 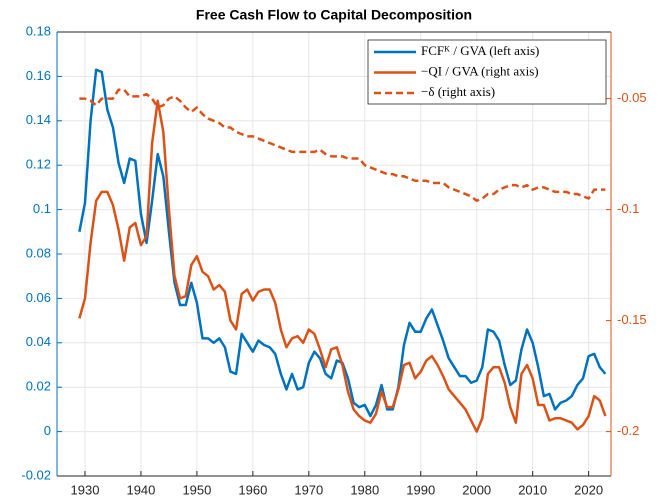 What do you see at coordinates (38, 75) in the screenshot?
I see `y-tick-label: 0.16` at bounding box center [38, 75].